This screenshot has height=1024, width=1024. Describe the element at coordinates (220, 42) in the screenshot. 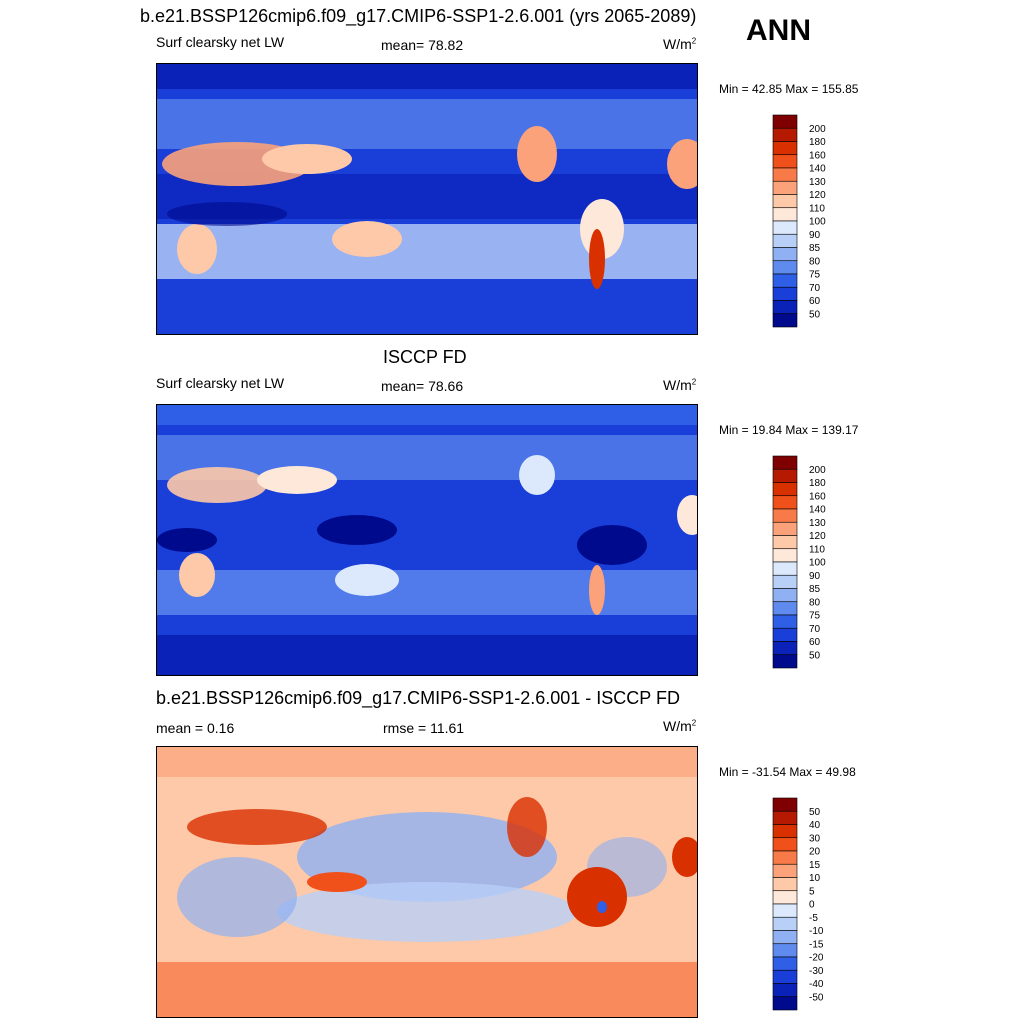

I see `panel-1-variable: Surf clearsky net LW` at that location.